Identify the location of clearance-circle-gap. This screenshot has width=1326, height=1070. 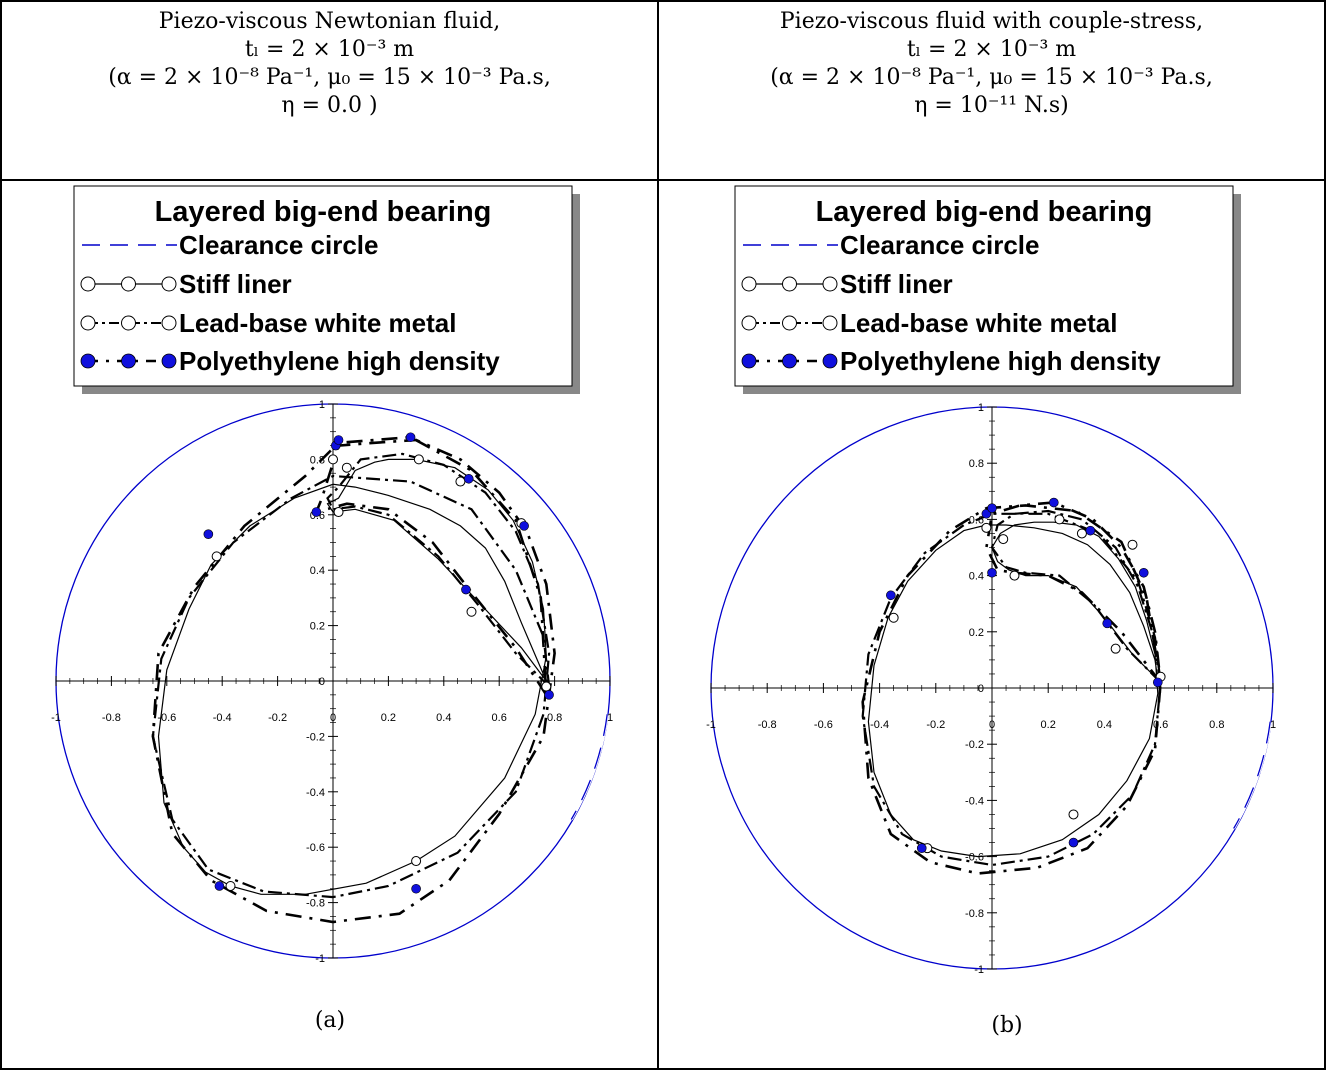
(589, 767).